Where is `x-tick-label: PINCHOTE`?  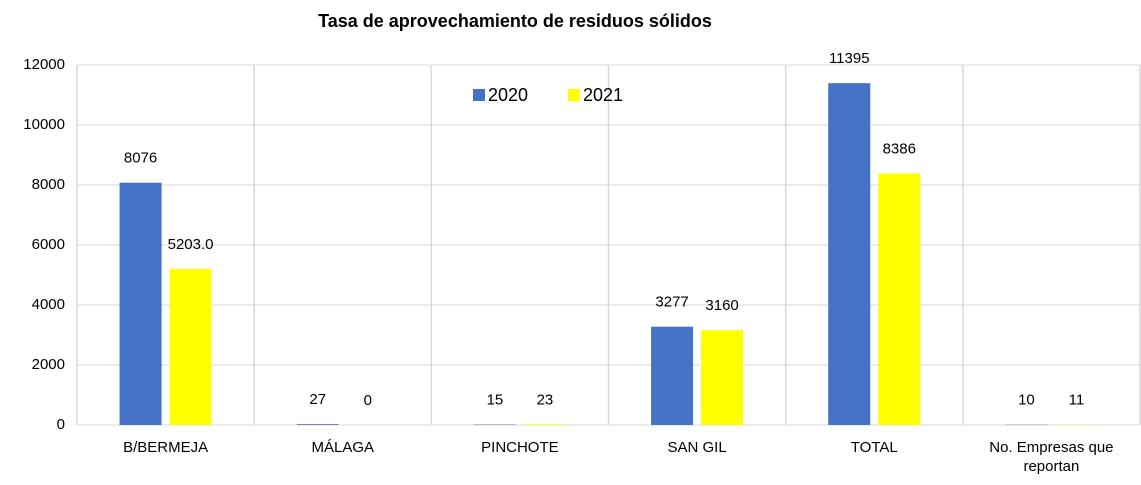 x-tick-label: PINCHOTE is located at coordinates (520, 447).